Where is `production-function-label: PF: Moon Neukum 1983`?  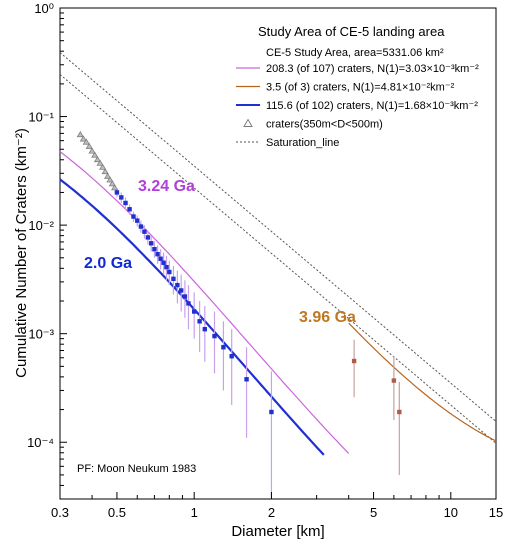
production-function-label: PF: Moon Neukum 1983 is located at coordinates (136, 469).